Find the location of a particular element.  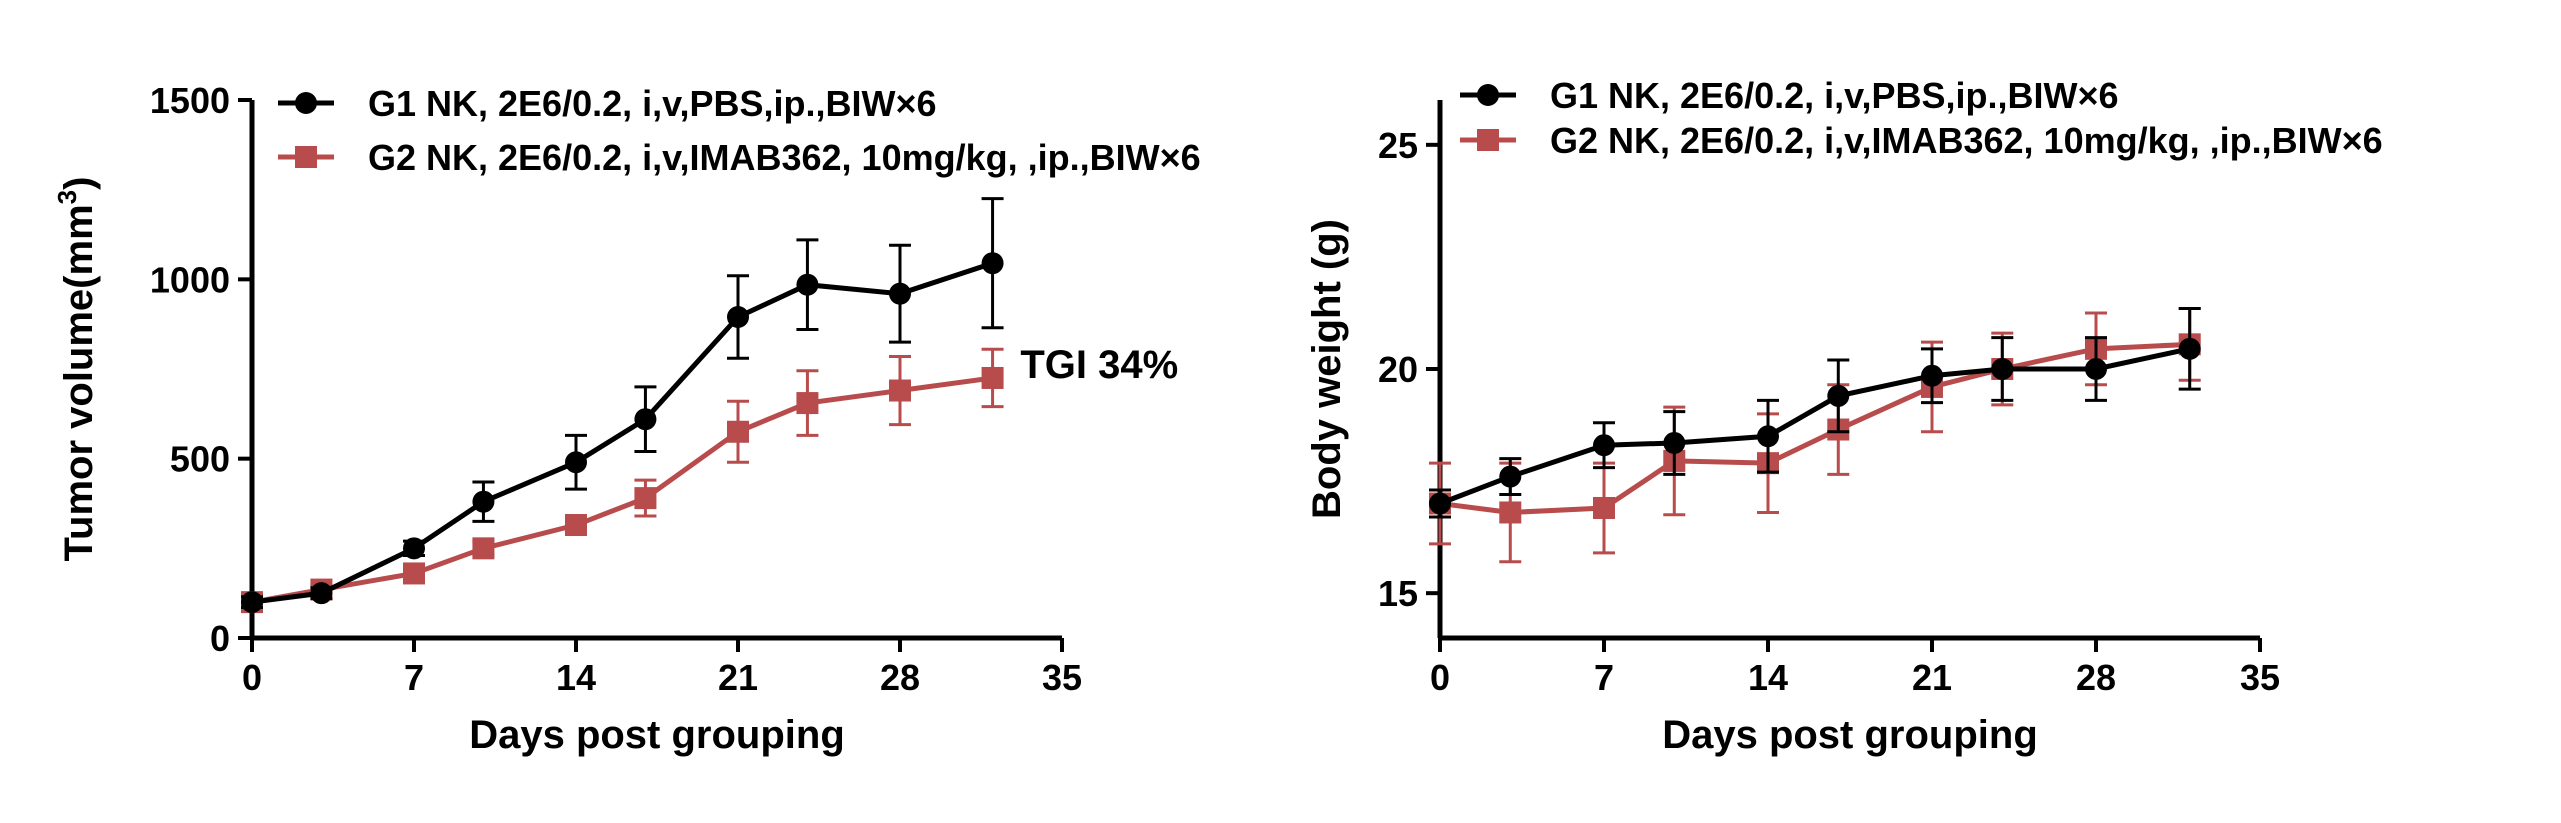

y-tick-label: 0 is located at coordinates (220, 638).